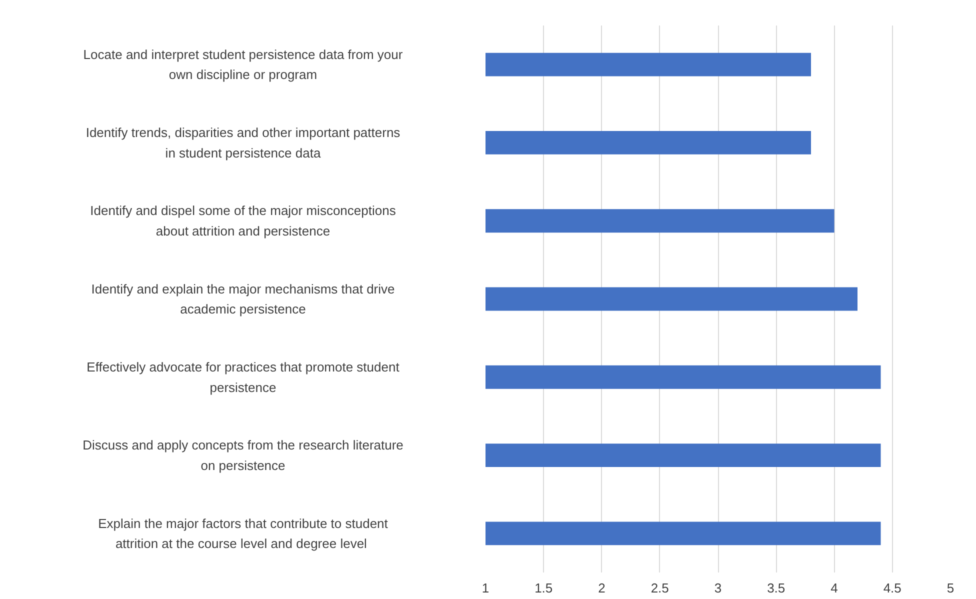 This screenshot has height=599, width=976. What do you see at coordinates (243, 455) in the screenshot?
I see `y-tick-label: Discuss and apply concepts from the research literature on persistence` at bounding box center [243, 455].